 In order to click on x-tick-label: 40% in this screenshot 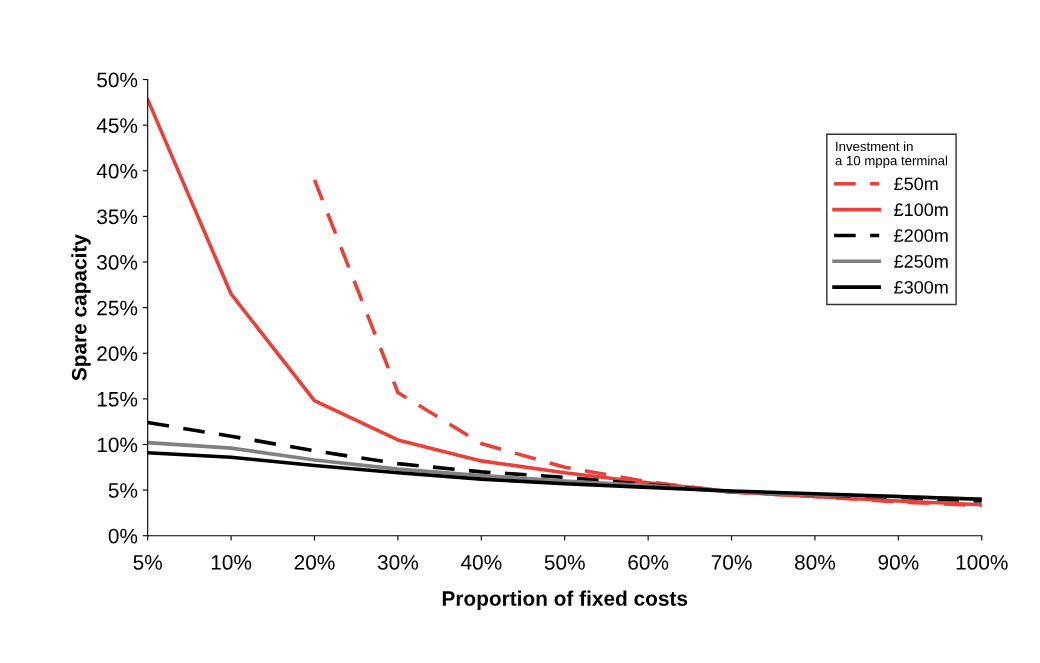, I will do `click(481, 562)`.